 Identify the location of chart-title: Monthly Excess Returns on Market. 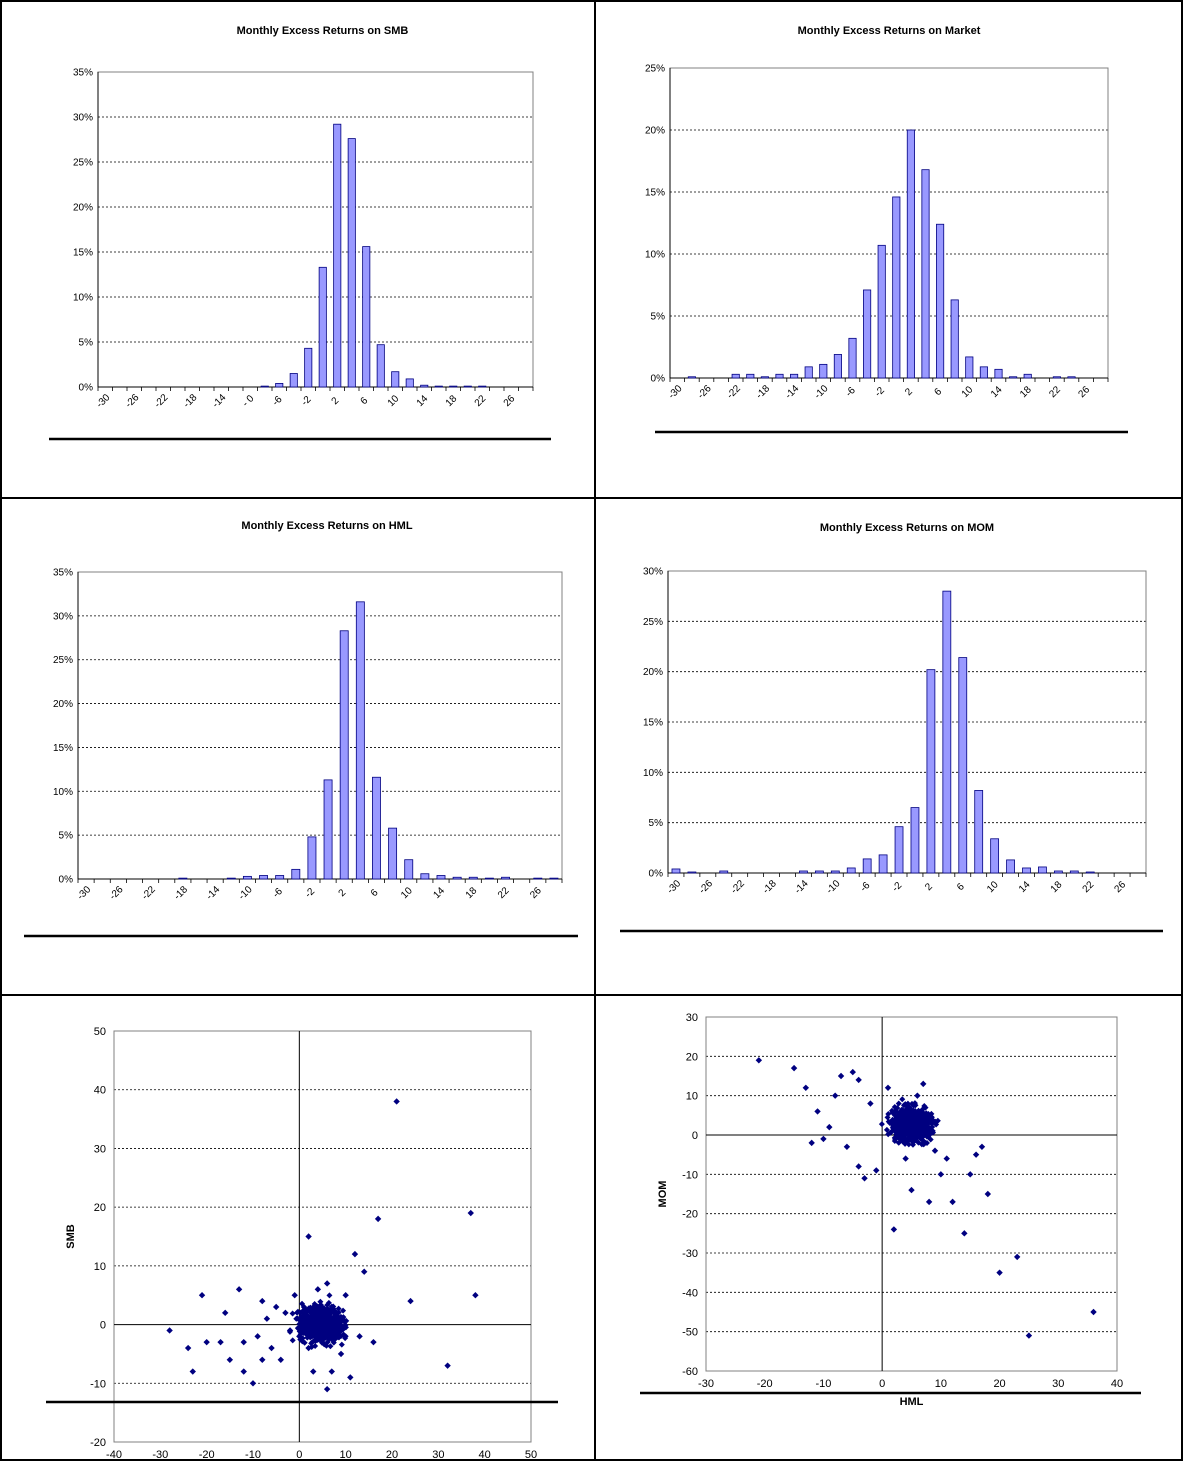
(889, 31).